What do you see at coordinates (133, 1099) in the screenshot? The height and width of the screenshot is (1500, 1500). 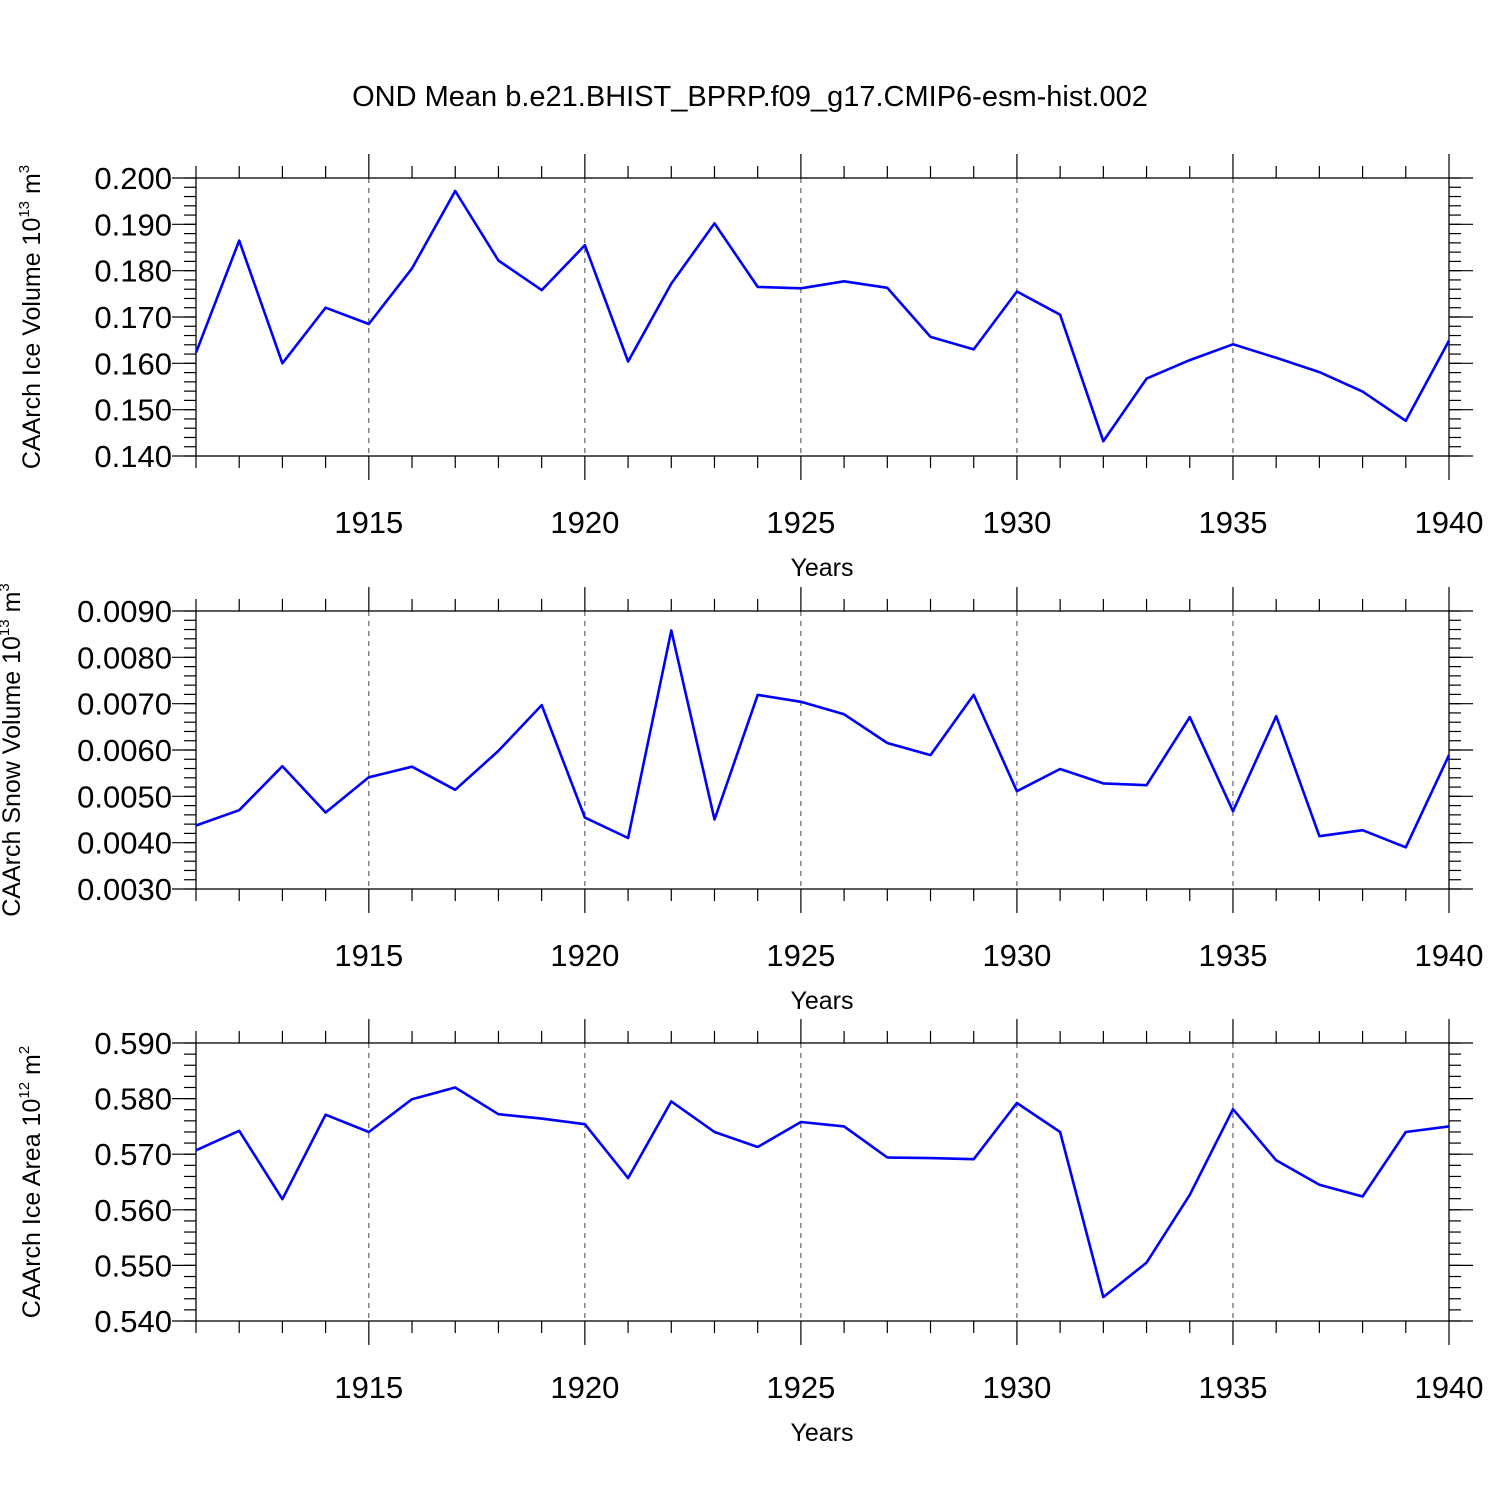 I see `y-tick-label: 0.580` at bounding box center [133, 1099].